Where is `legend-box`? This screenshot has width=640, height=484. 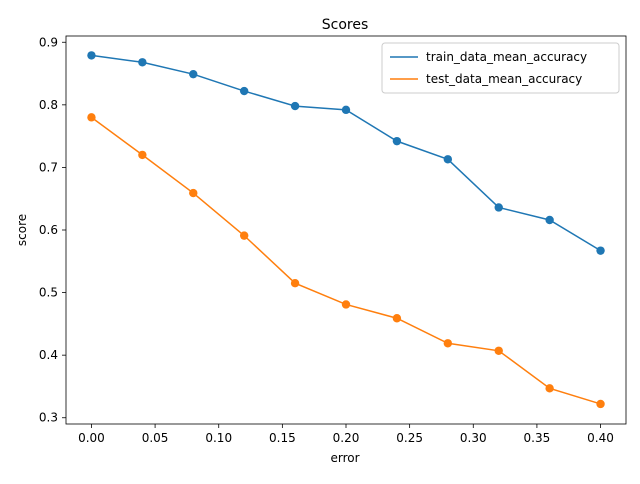
legend-box is located at coordinates (500, 68).